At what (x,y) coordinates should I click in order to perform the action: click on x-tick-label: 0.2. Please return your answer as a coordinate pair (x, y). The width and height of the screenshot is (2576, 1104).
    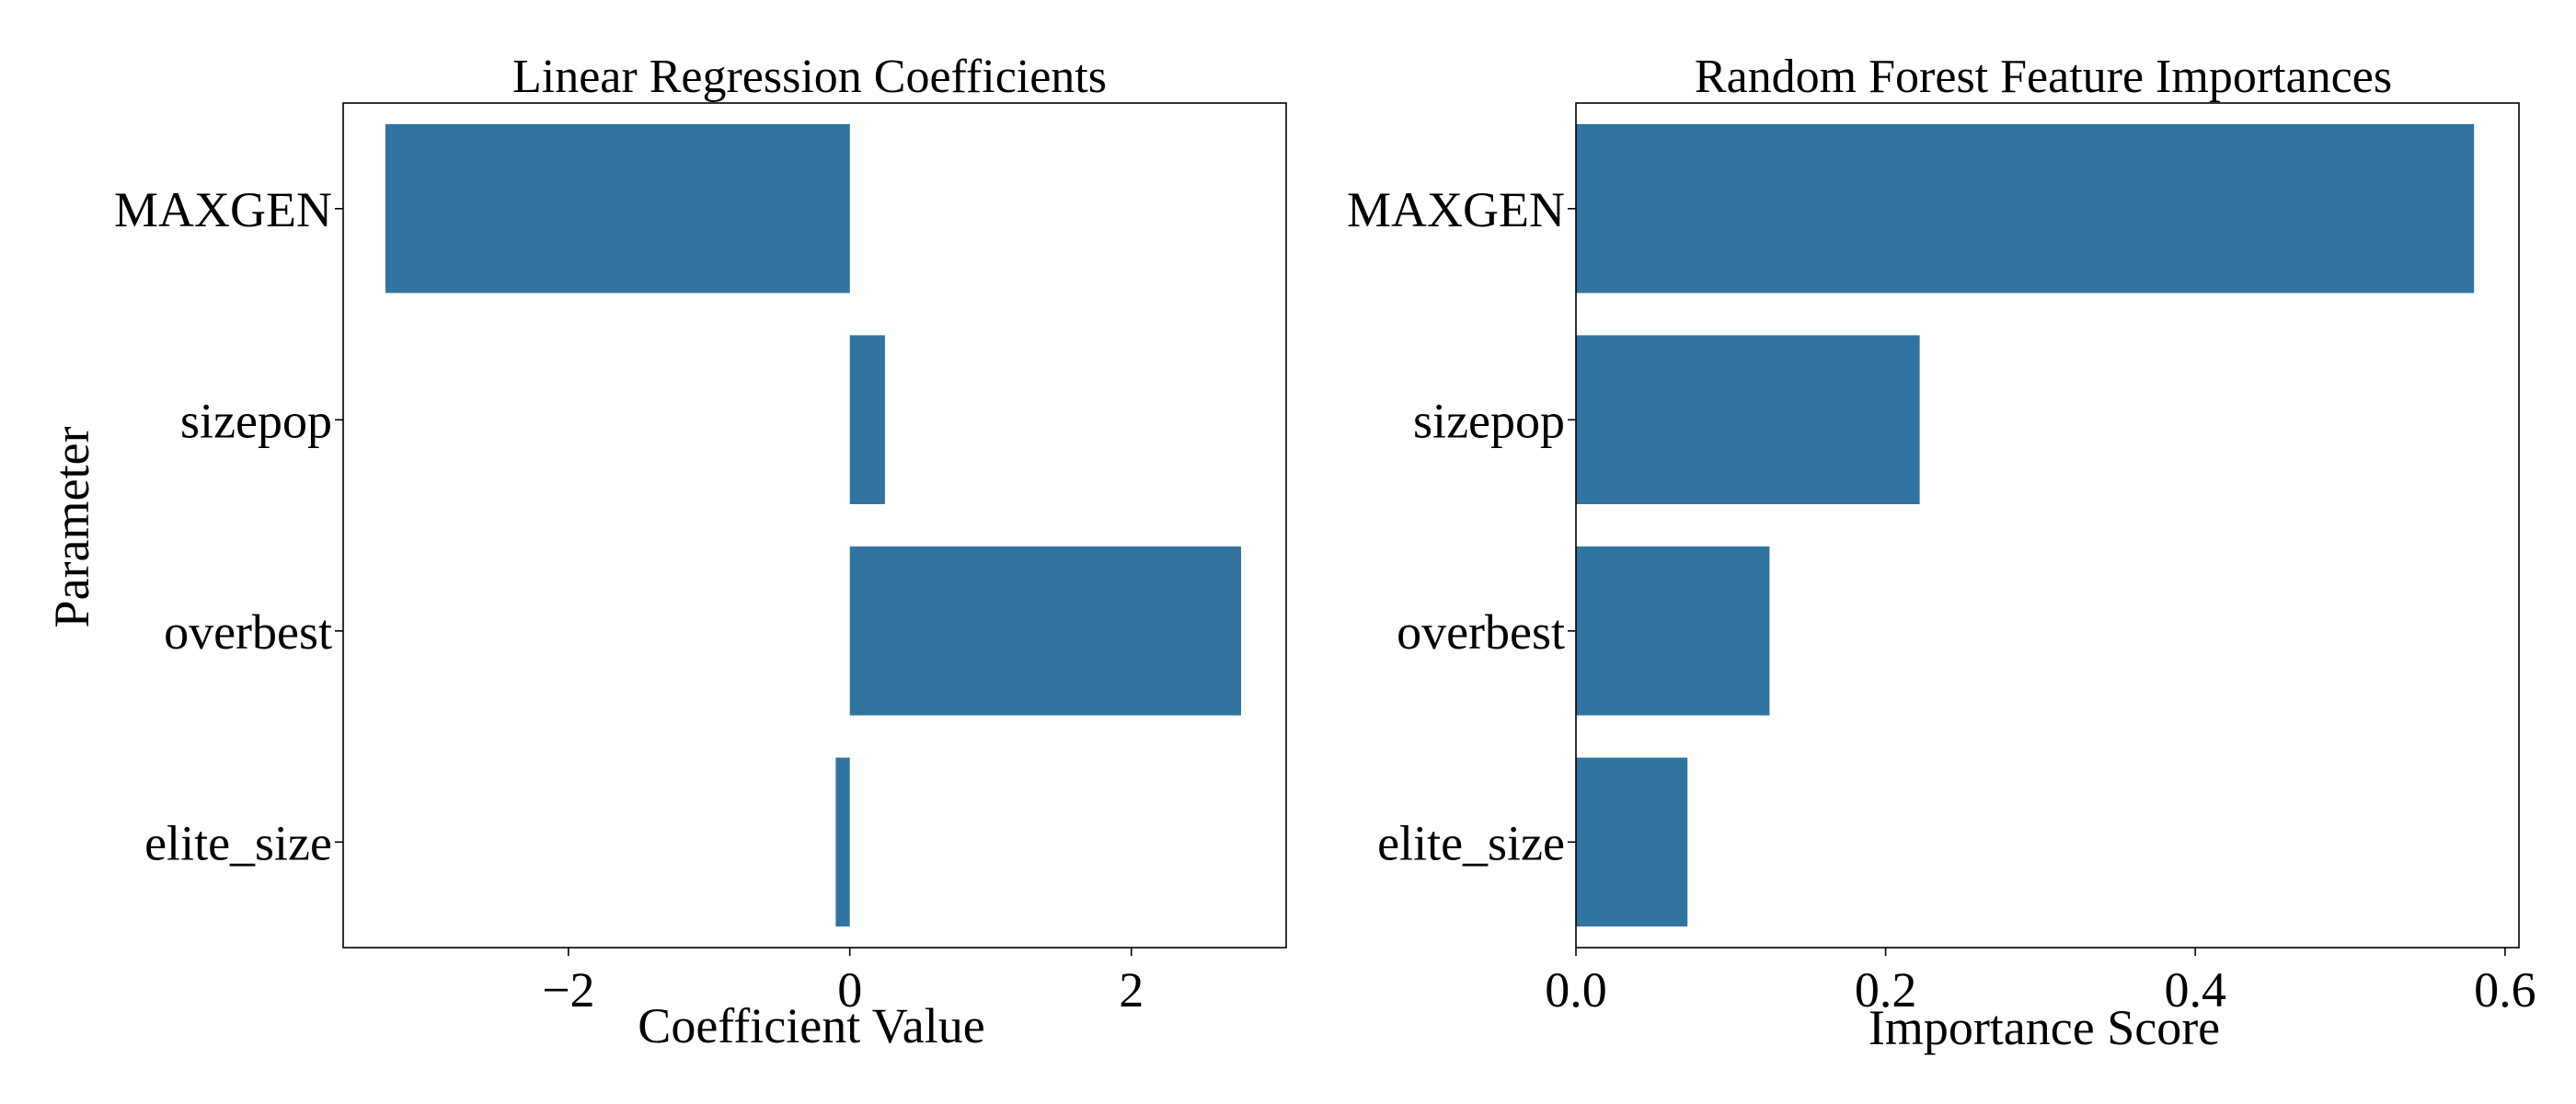
    Looking at the image, I should click on (1886, 990).